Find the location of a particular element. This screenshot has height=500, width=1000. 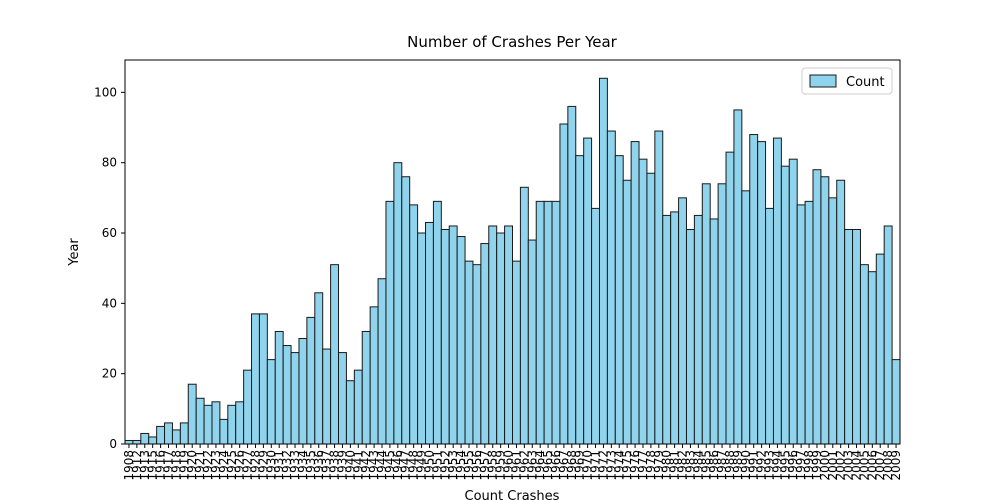

x-tick-label: 1912 is located at coordinates (137, 465).